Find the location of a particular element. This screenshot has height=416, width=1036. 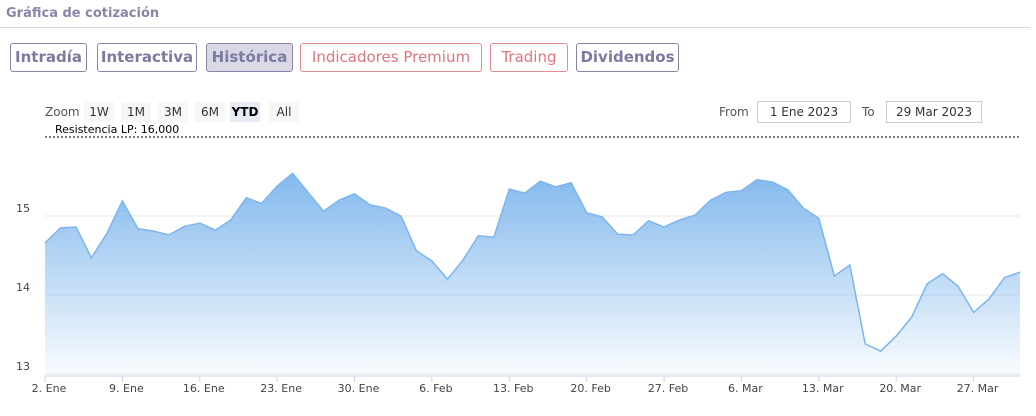

x-tick-label: 6. Feb is located at coordinates (435, 388).